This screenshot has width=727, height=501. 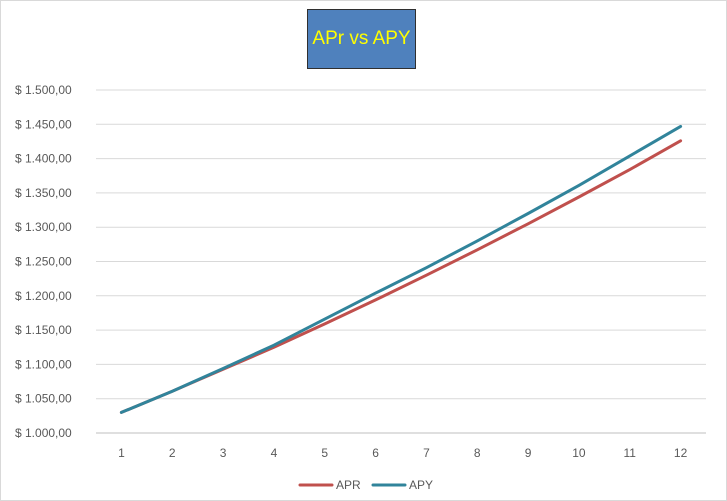 I want to click on legend-label-apr: APR, so click(x=348, y=485).